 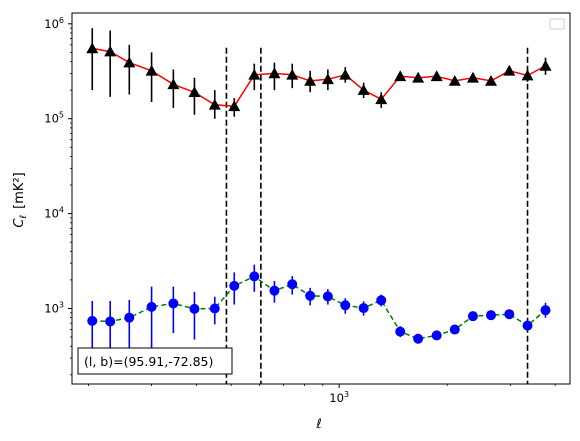 I want to click on legend-box, so click(x=557, y=24).